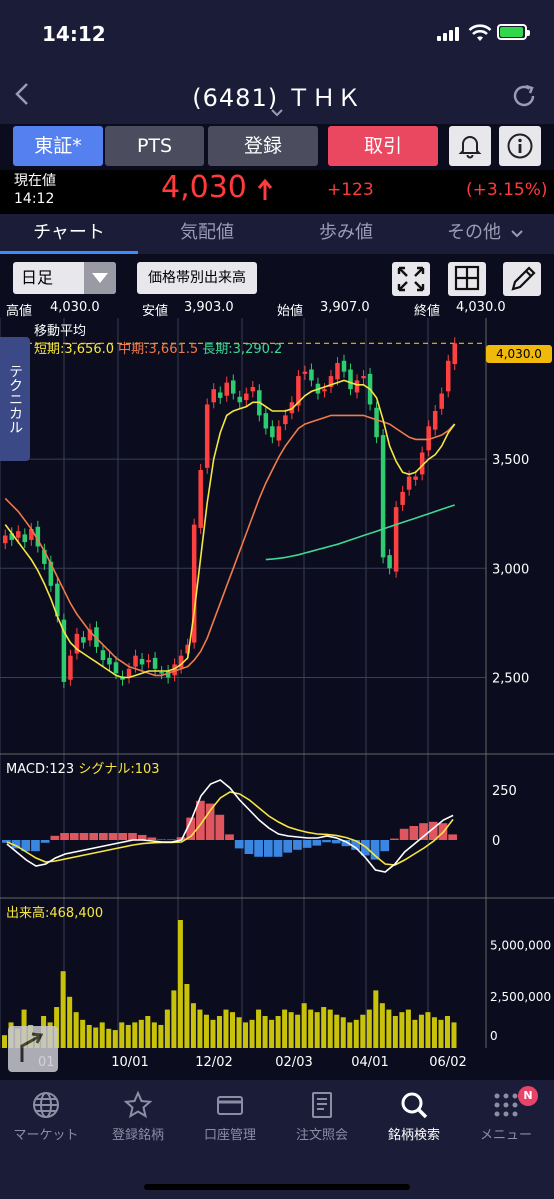 The height and width of the screenshot is (1199, 554). I want to click on cellular-signal-icon, so click(450, 34).